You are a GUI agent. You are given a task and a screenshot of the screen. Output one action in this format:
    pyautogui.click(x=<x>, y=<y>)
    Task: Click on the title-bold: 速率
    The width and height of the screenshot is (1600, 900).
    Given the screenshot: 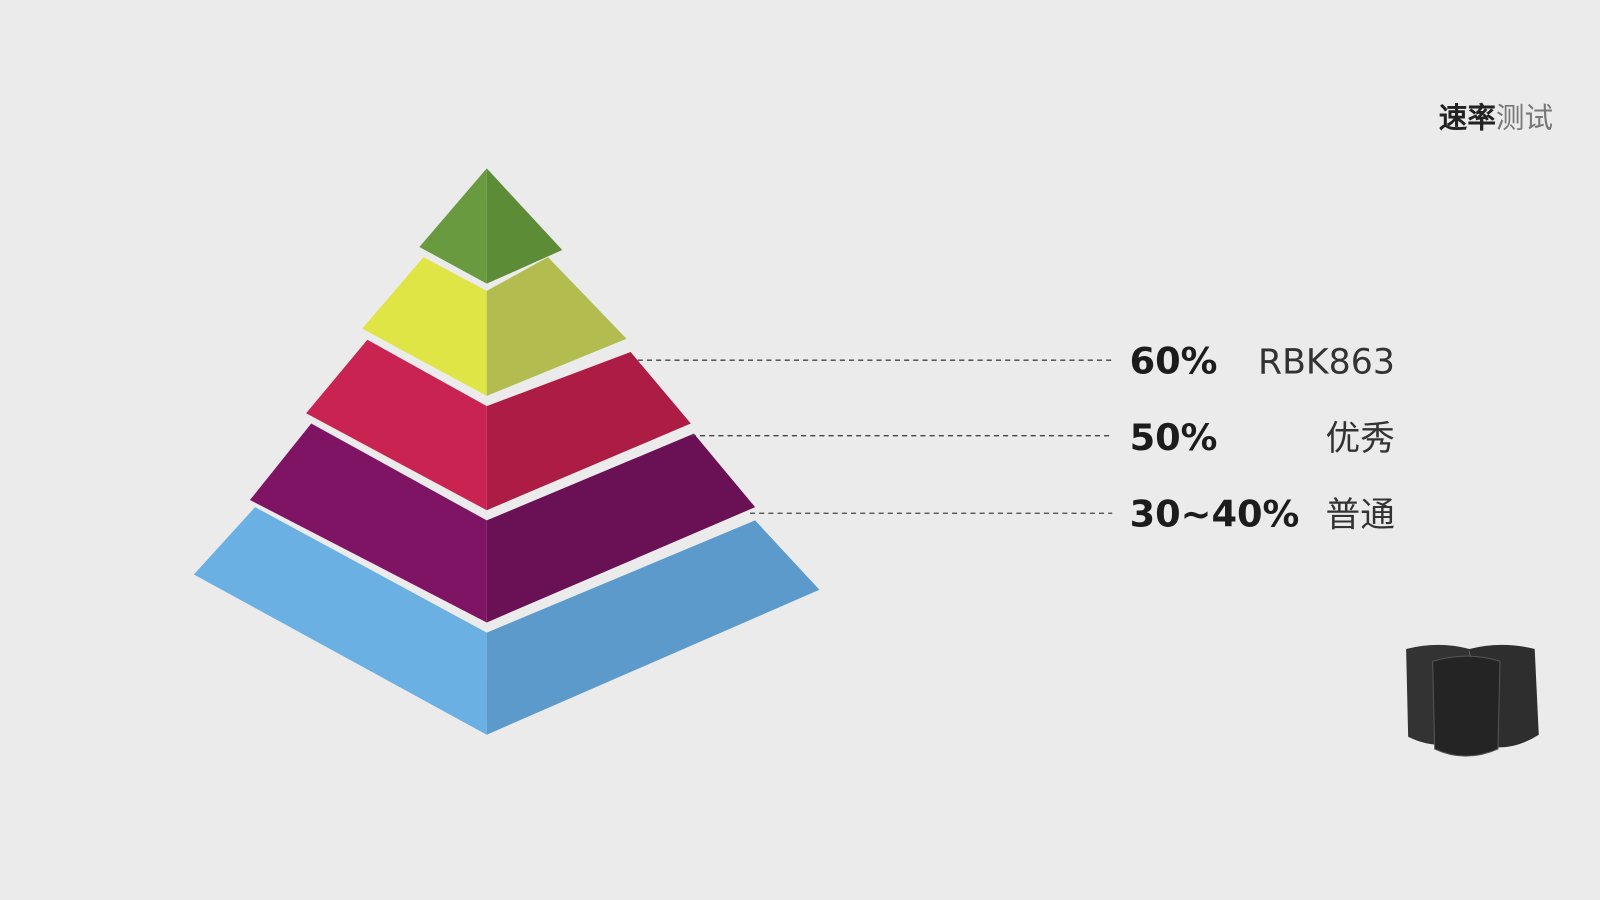 What is the action you would take?
    pyautogui.click(x=1467, y=118)
    